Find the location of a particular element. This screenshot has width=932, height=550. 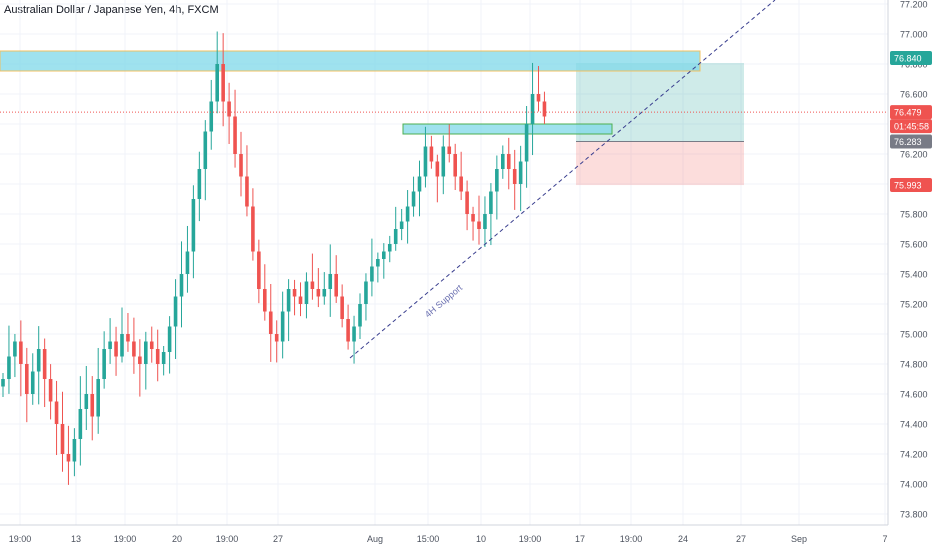

y-tick-label: 77.200 is located at coordinates (914, 5).